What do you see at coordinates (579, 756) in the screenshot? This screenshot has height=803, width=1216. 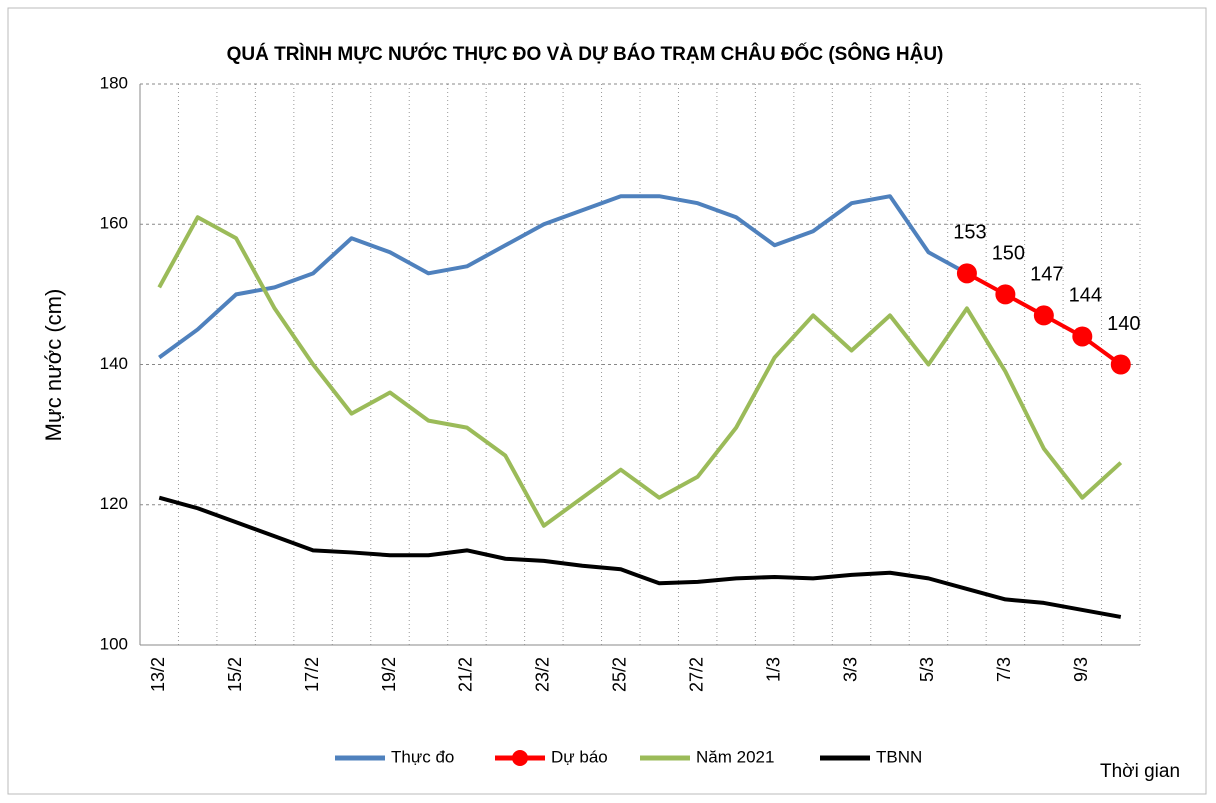 I see `legend-label: Dự báo` at bounding box center [579, 756].